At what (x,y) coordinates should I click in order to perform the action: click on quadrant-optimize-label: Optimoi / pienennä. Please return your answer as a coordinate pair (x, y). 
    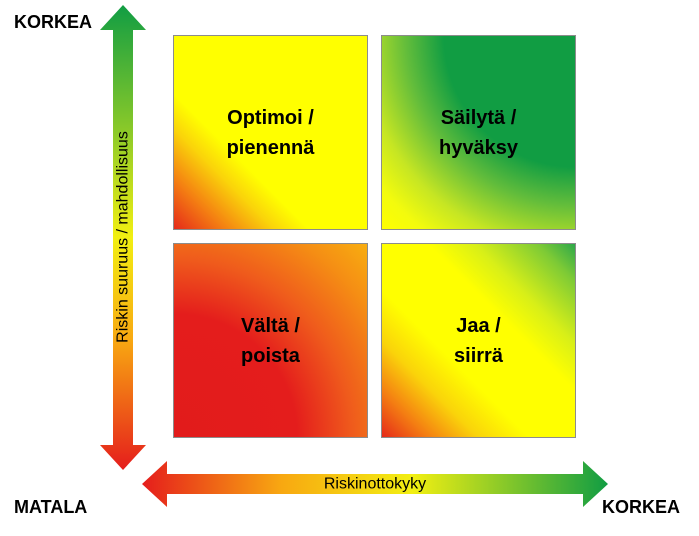
    Looking at the image, I should click on (270, 132).